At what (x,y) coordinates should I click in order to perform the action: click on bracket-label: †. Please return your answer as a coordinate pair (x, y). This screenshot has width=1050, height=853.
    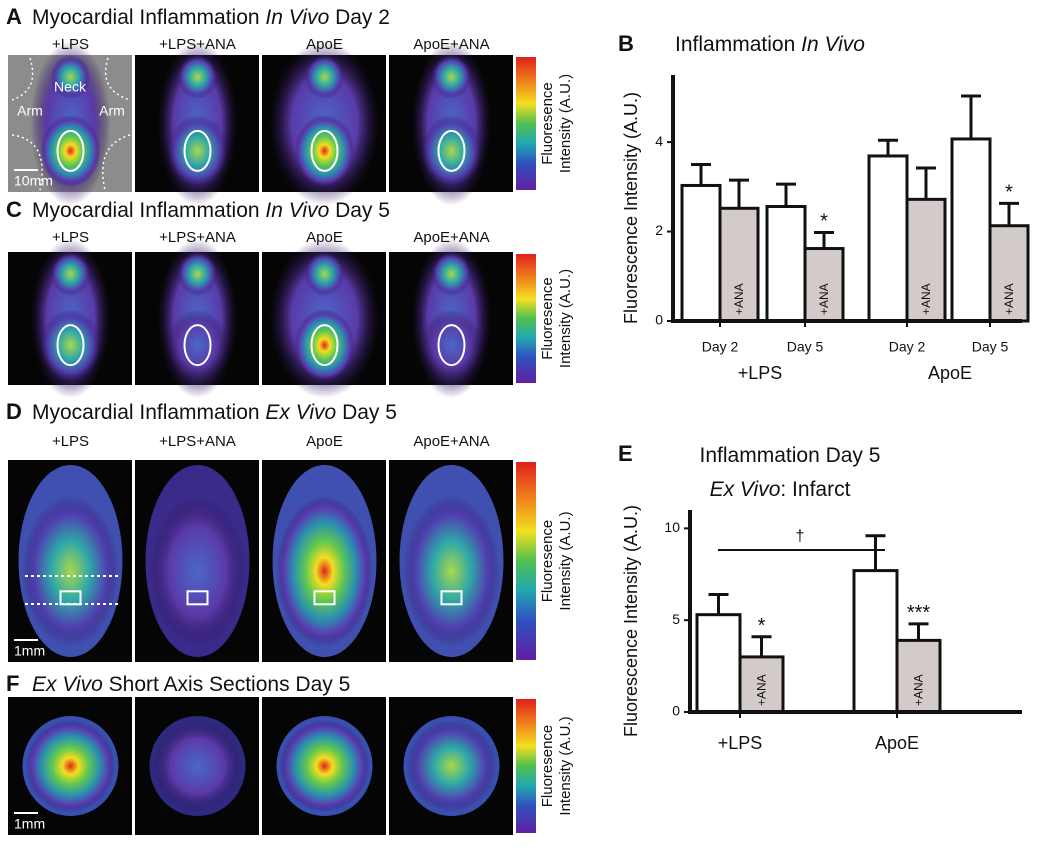
    Looking at the image, I should click on (800, 536).